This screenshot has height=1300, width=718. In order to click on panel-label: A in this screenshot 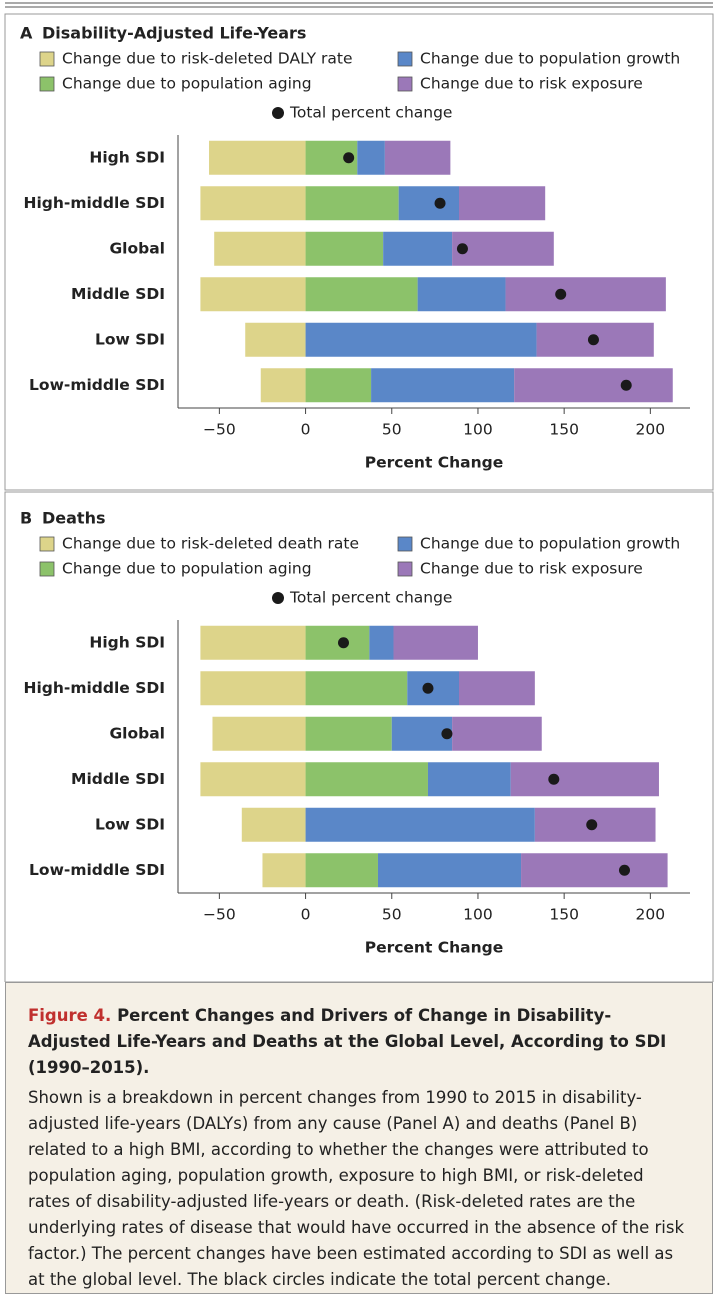, I will do `click(26, 33)`.